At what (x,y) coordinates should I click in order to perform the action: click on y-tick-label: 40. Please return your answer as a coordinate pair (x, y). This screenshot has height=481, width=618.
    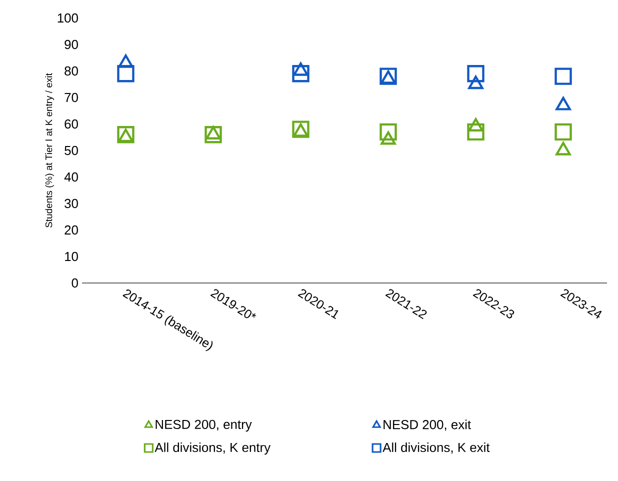
    Looking at the image, I should click on (71, 177).